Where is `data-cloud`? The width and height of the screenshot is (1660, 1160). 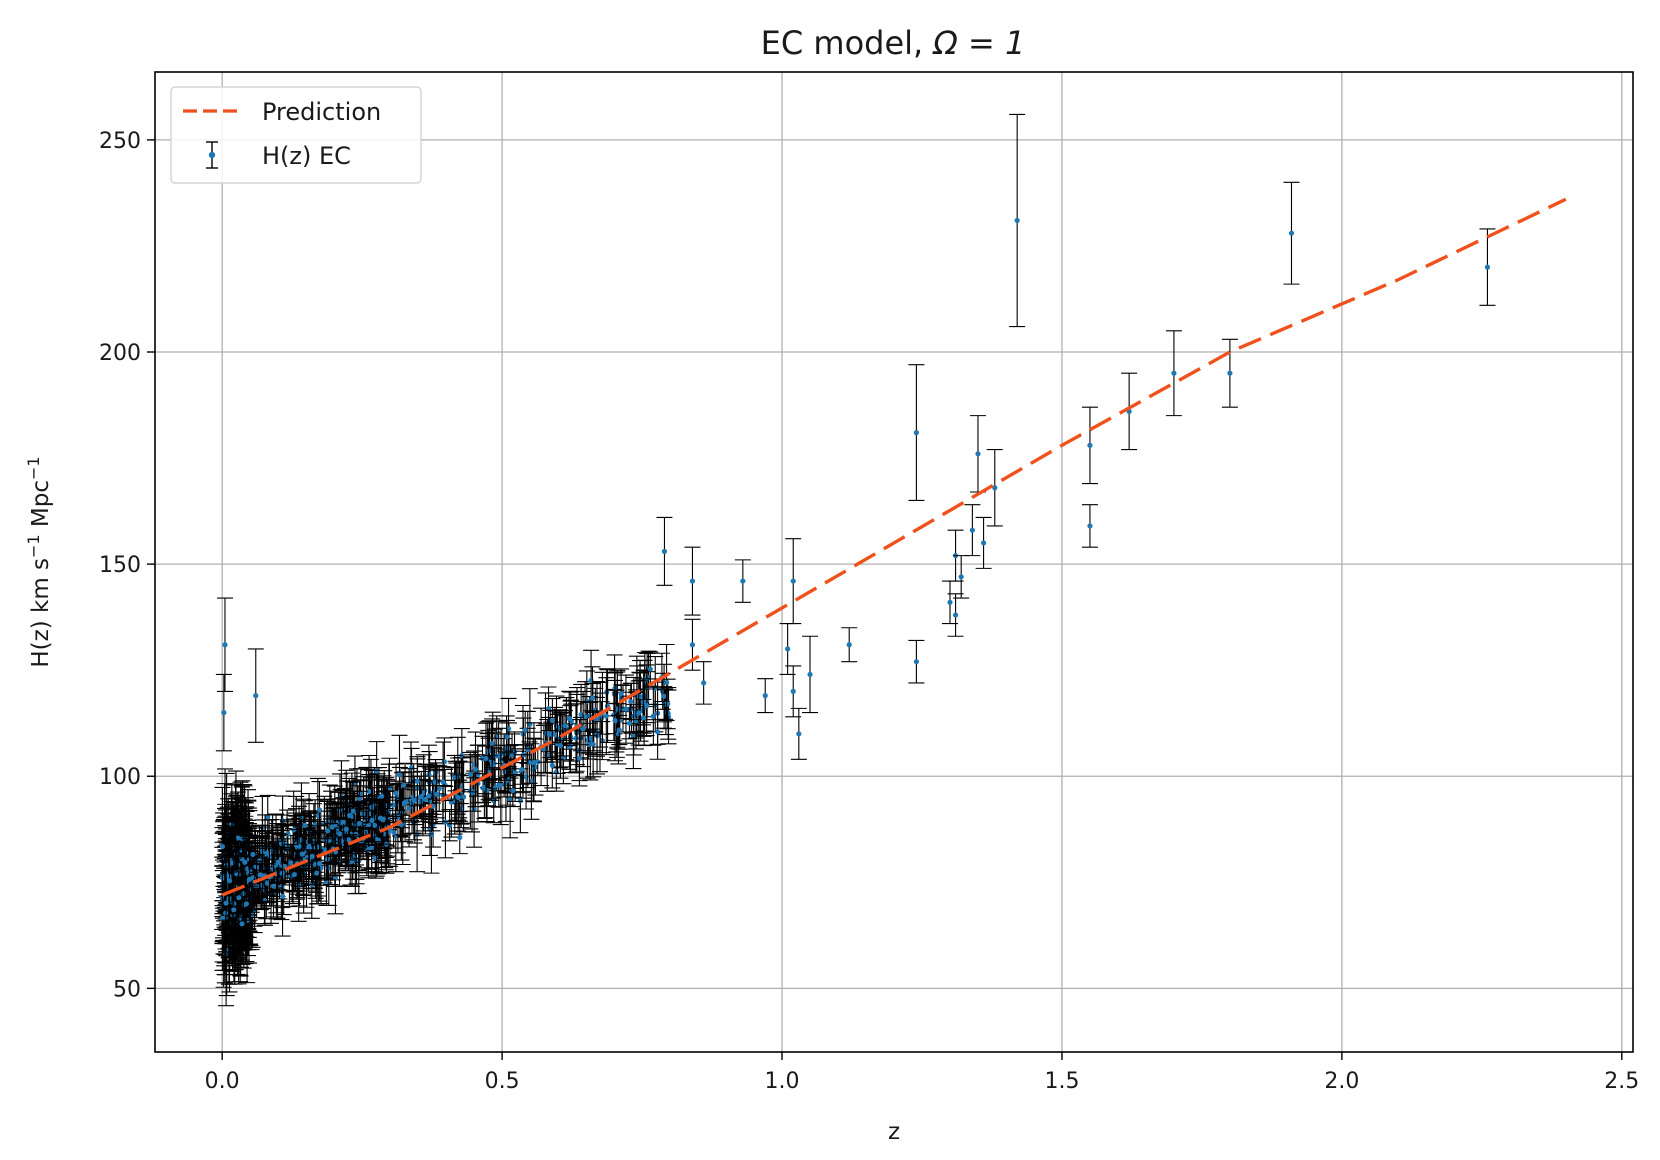
data-cloud is located at coordinates (445, 825).